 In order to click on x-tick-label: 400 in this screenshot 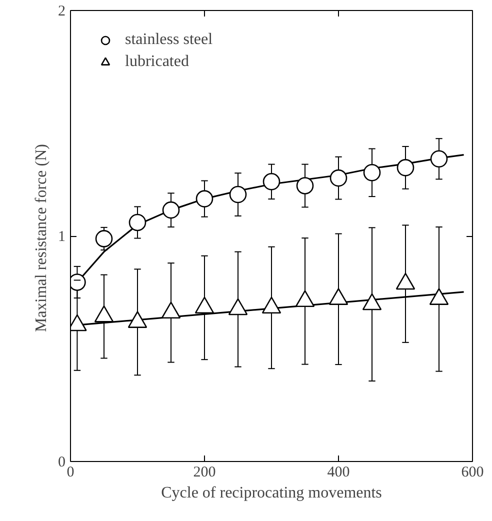, I will do `click(338, 472)`.